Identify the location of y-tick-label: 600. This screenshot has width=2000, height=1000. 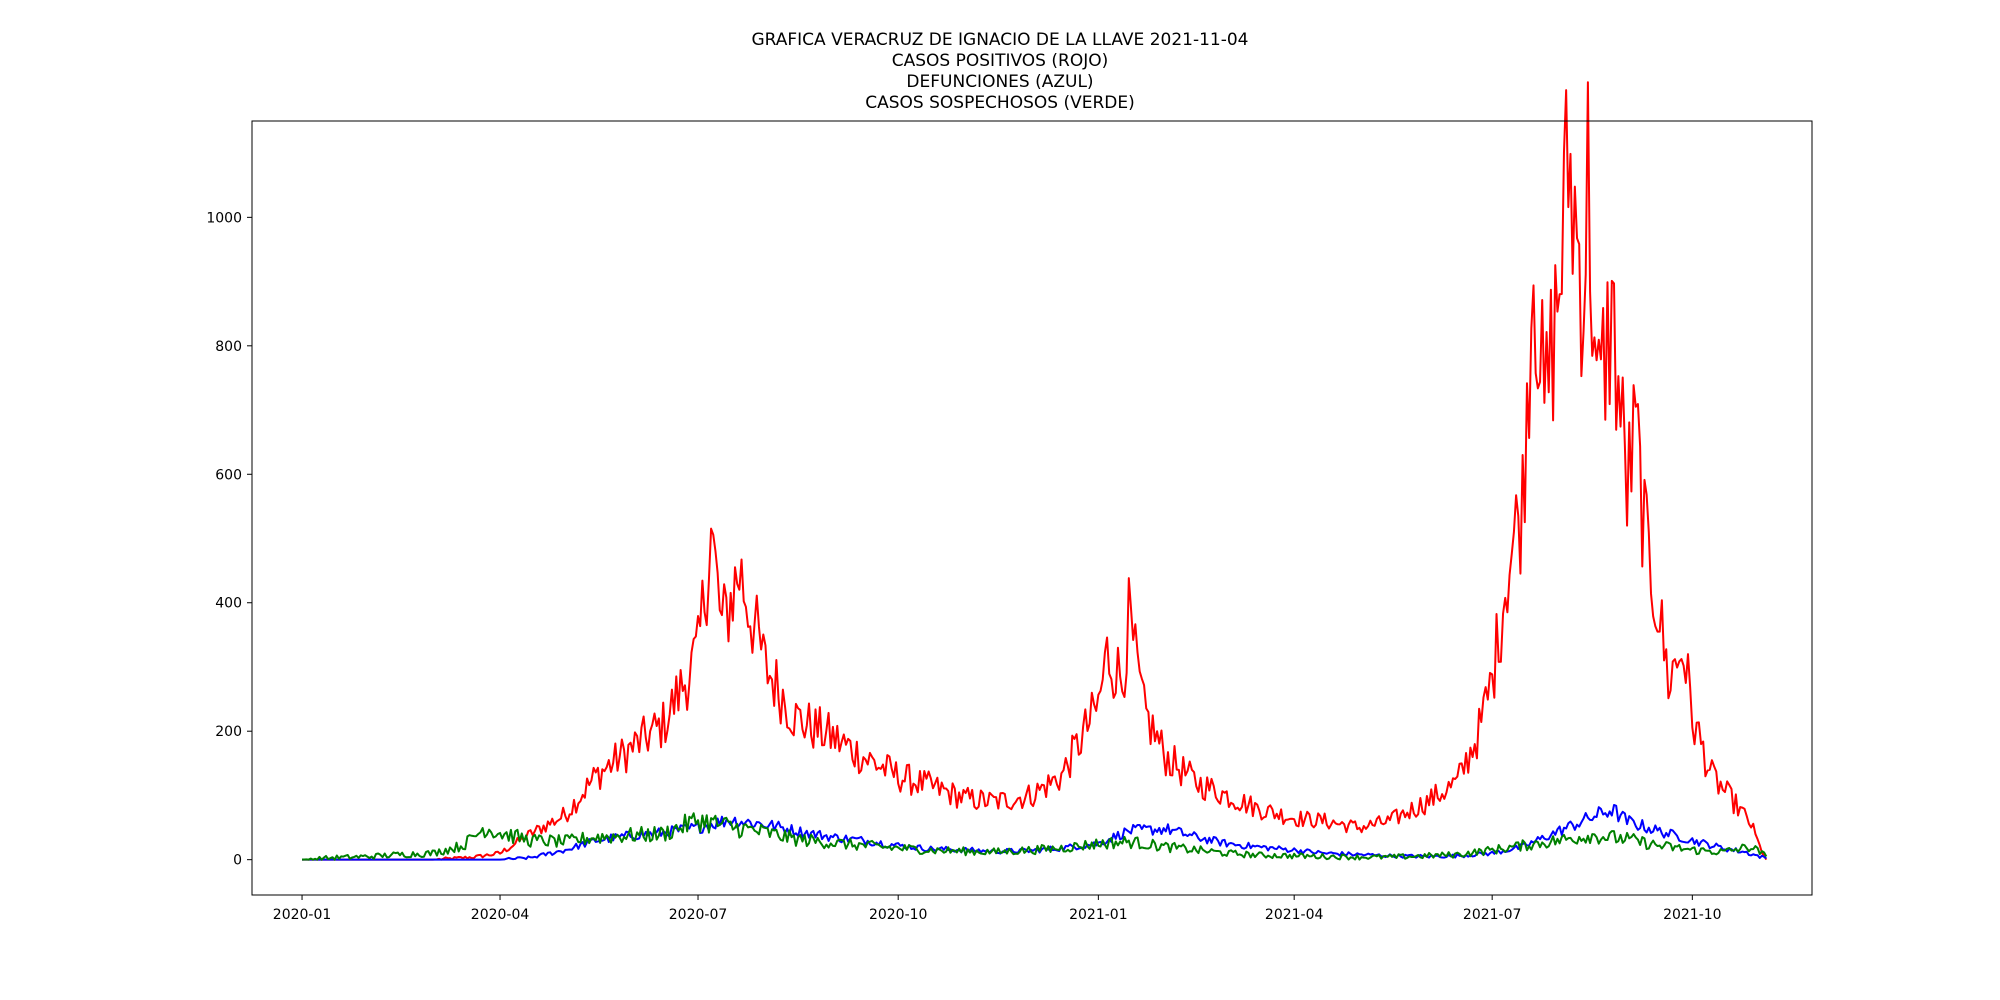
(228, 475).